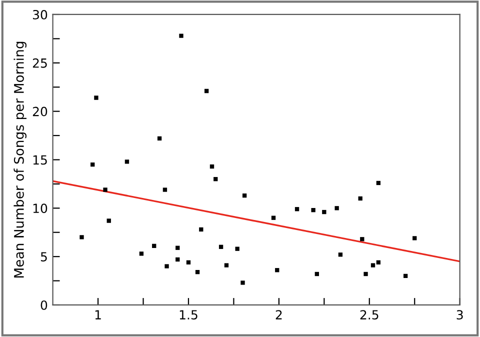  I want to click on y-axis-title: Mean Number of Songs per Morning, so click(20, 160).